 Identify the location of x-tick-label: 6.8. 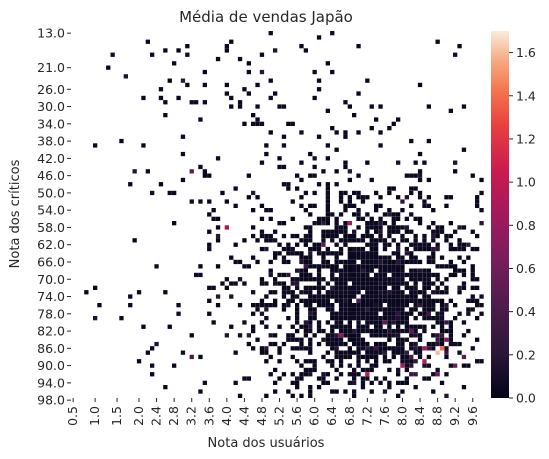
(349, 416).